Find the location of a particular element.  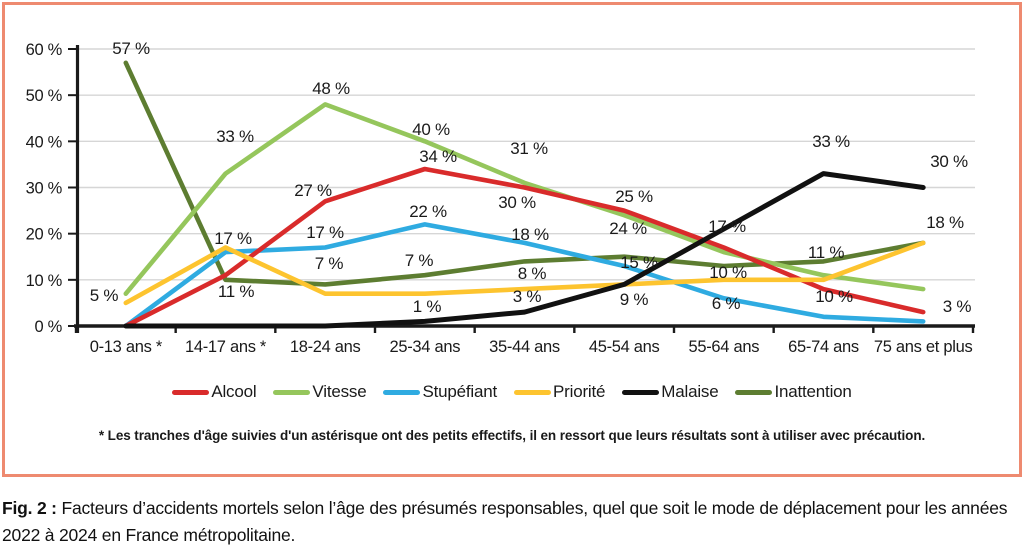

legend-item-alcool: Alcool is located at coordinates (214, 392).